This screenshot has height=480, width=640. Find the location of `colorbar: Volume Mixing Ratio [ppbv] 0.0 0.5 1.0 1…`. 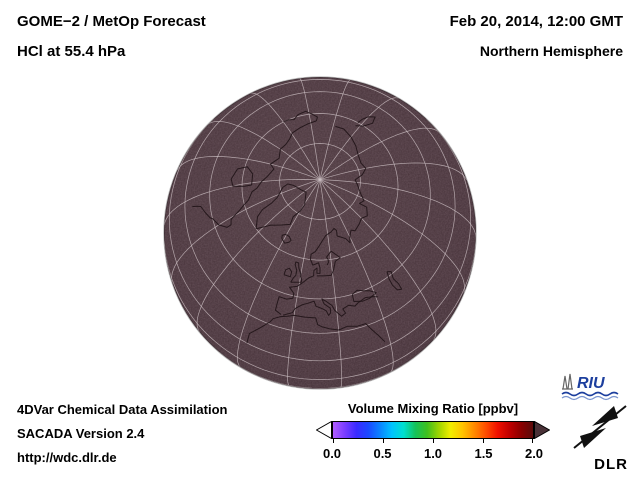

colorbar: Volume Mixing Ratio [ppbv] 0.0 0.5 1.0 1… is located at coordinates (433, 431).